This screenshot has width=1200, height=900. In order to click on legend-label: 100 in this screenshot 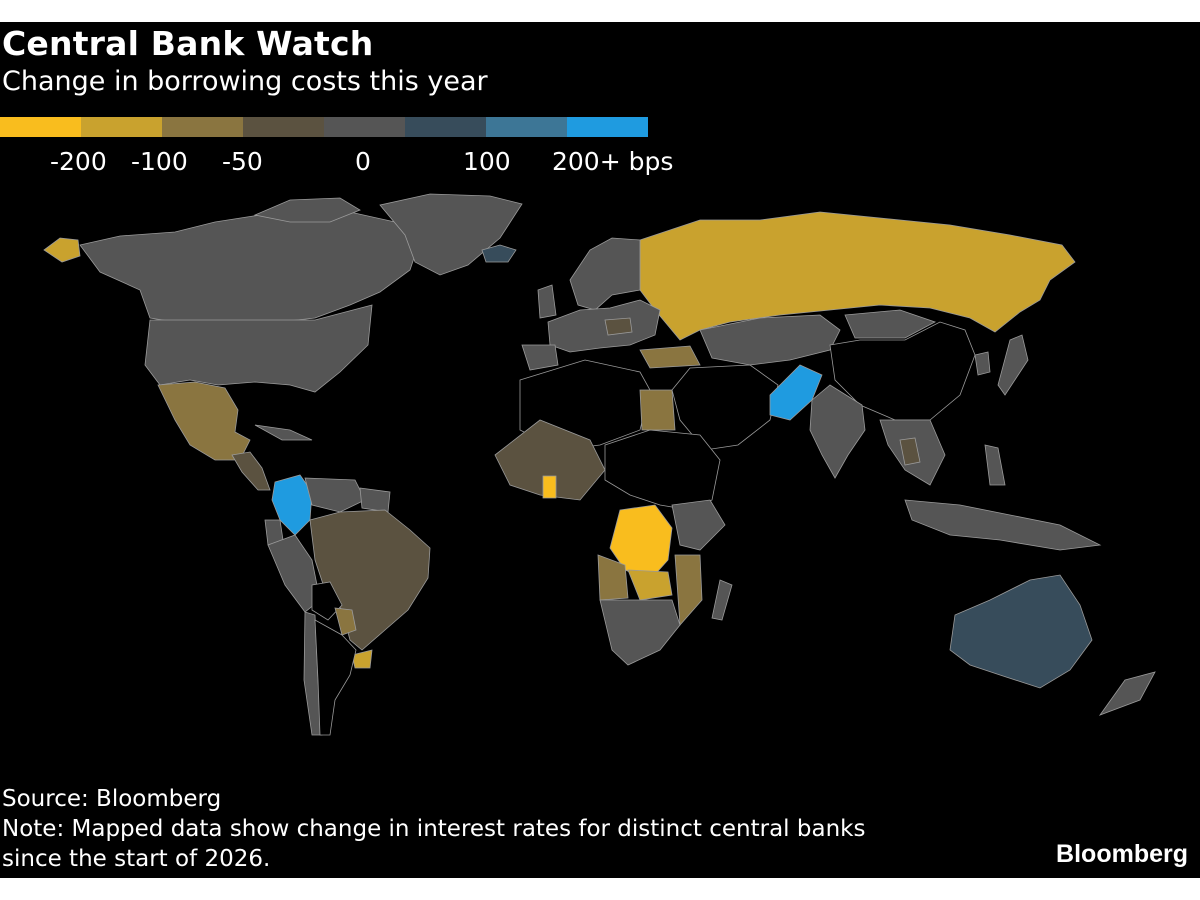, I will do `click(487, 161)`.